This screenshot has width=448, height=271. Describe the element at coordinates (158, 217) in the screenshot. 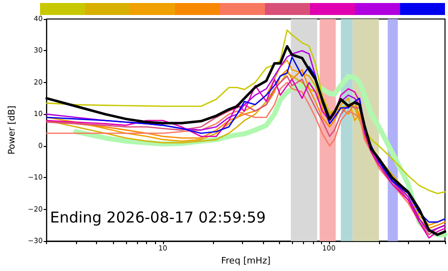

I see `annotation: Ending 2026-08-17 02:59:59` at that location.